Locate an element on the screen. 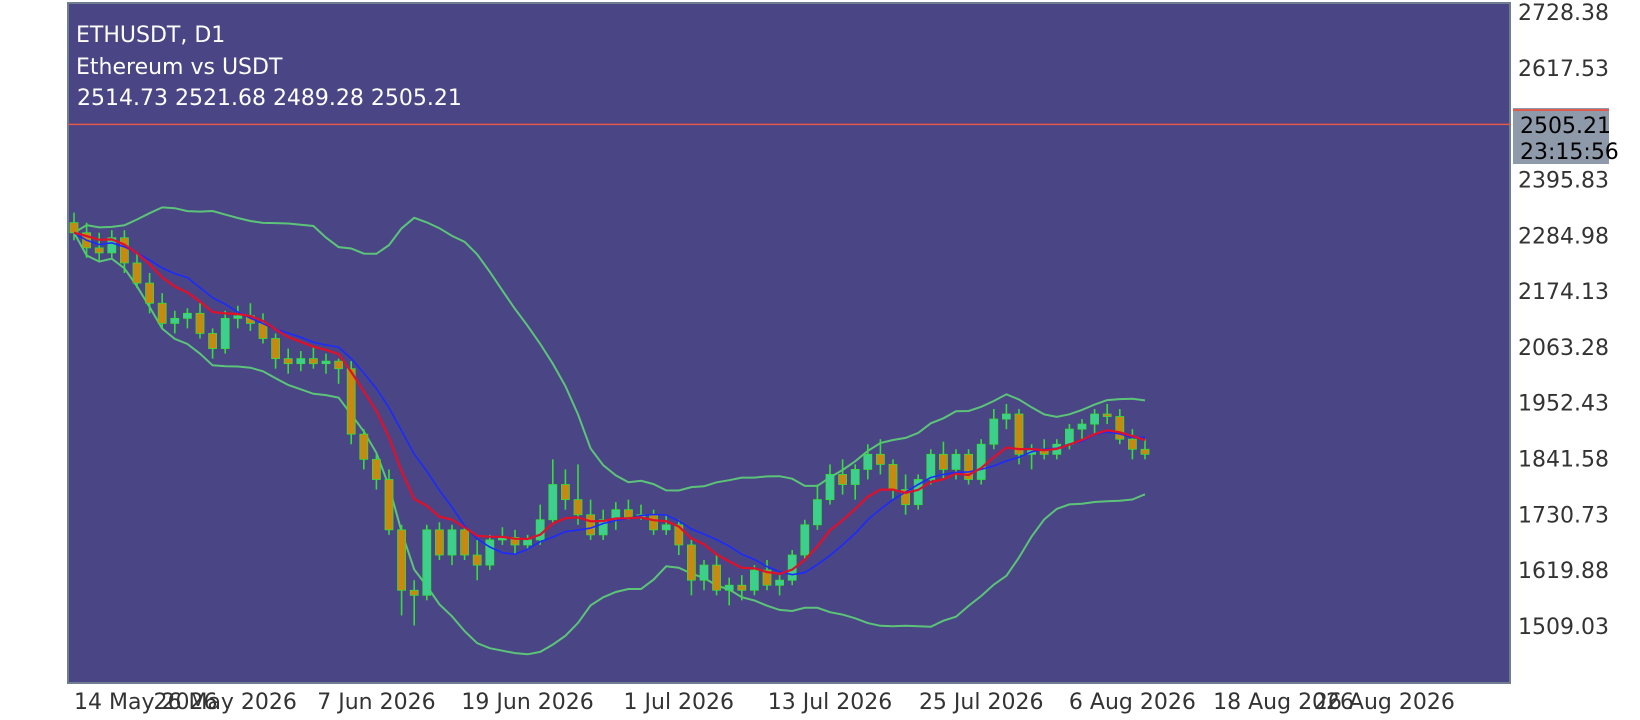 The image size is (1640, 720). x-tick-label: 26 May 2026 is located at coordinates (224, 702).